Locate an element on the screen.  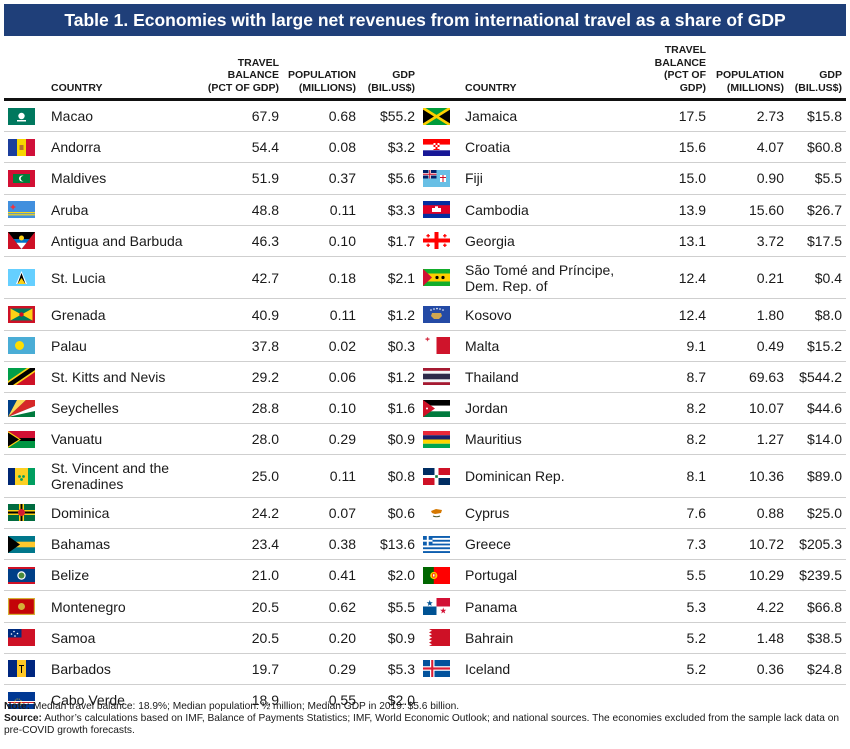
mauritius-flag-icon is located at coordinates (436, 439).